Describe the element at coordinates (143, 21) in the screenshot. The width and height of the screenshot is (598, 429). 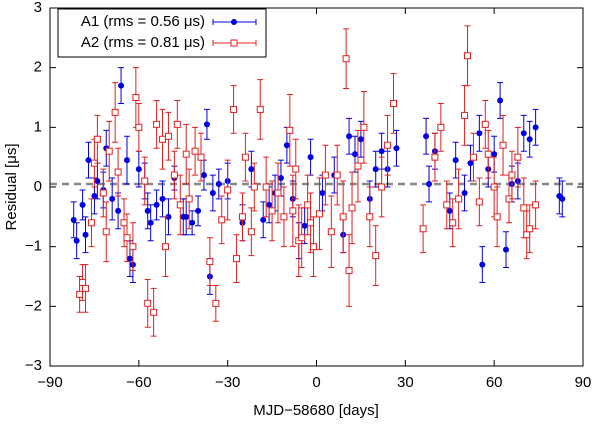
I see `legend-label: A1 (rms = 0.56 μs)` at that location.